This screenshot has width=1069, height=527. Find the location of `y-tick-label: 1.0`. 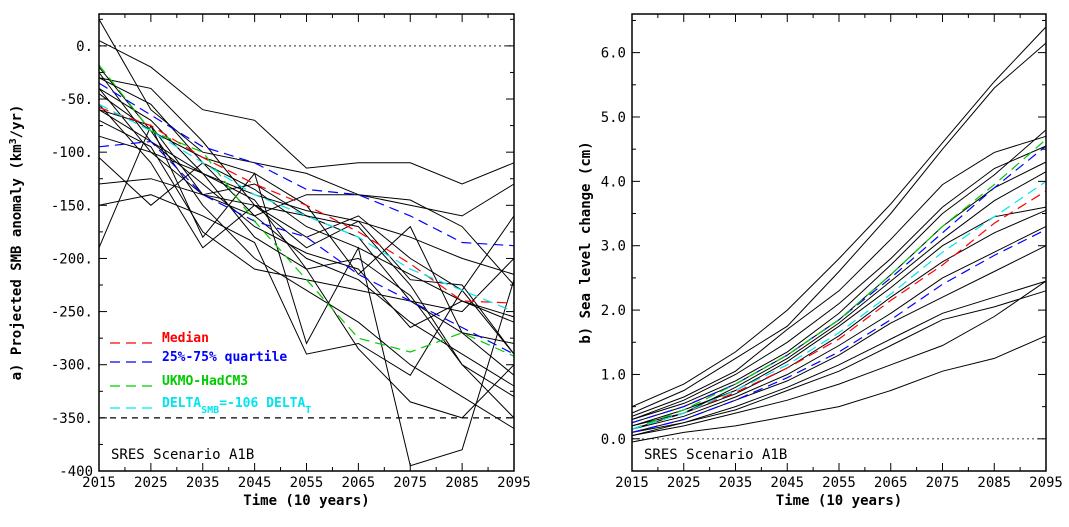

y-tick-label: 1.0 is located at coordinates (613, 375).